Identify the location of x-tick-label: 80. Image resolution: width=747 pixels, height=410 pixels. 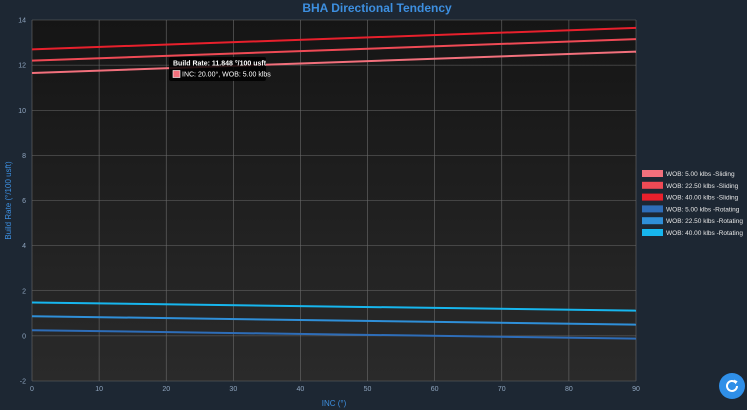
(569, 389).